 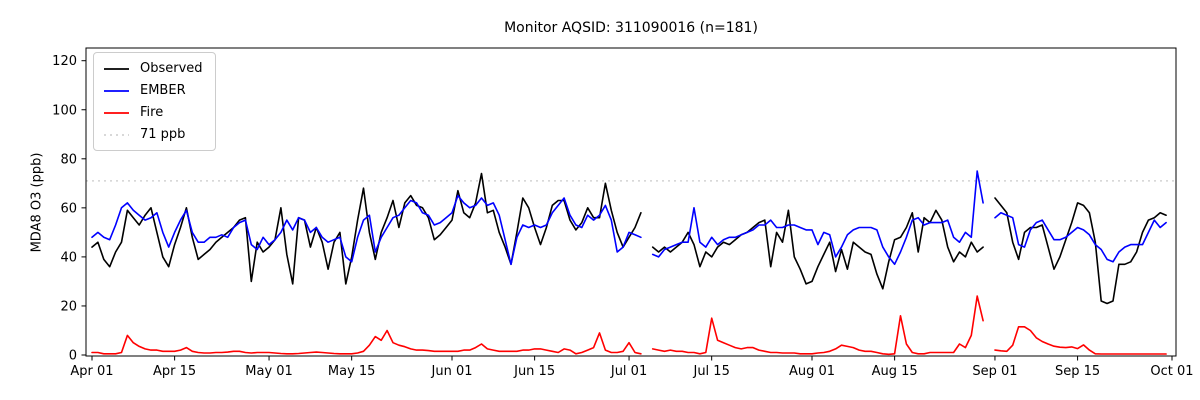 I want to click on legend-label: EMBER, so click(x=163, y=90).